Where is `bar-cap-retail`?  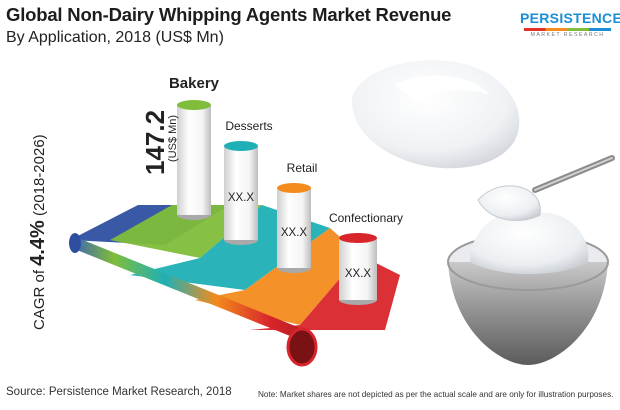 bar-cap-retail is located at coordinates (294, 188).